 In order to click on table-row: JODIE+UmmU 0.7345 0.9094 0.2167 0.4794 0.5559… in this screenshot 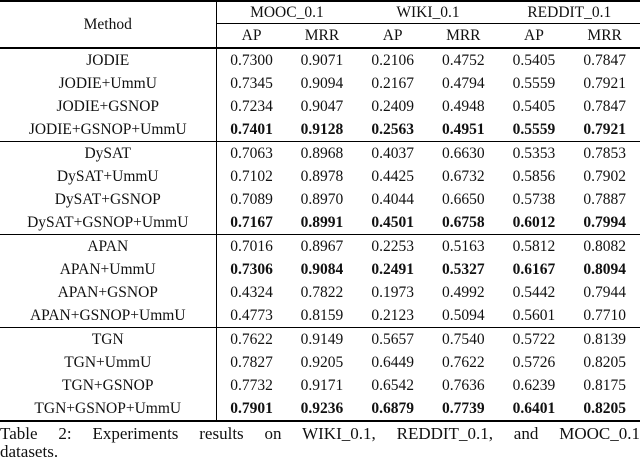, I will do `click(320, 83)`.